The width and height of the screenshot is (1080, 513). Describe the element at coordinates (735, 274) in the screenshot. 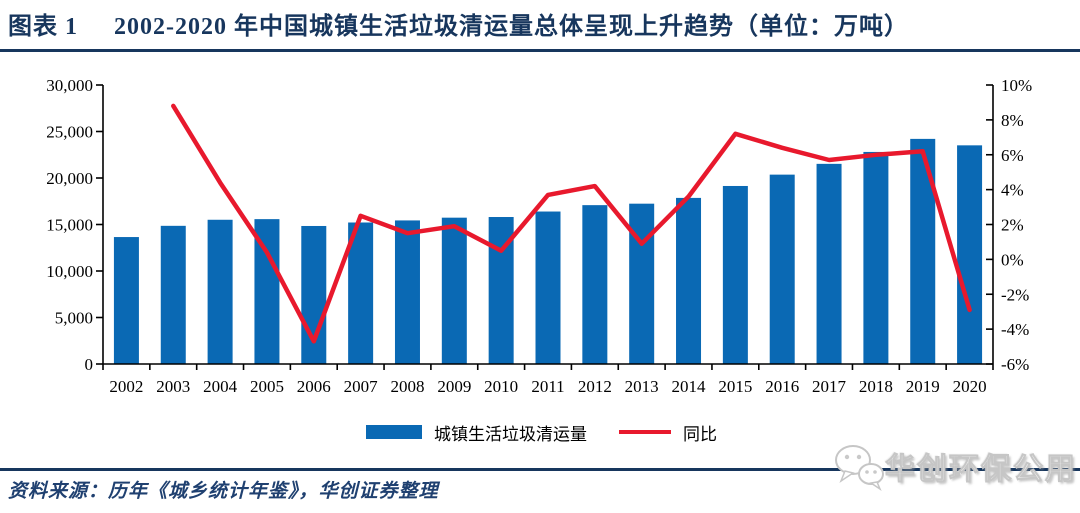

I see `bar-2015` at that location.